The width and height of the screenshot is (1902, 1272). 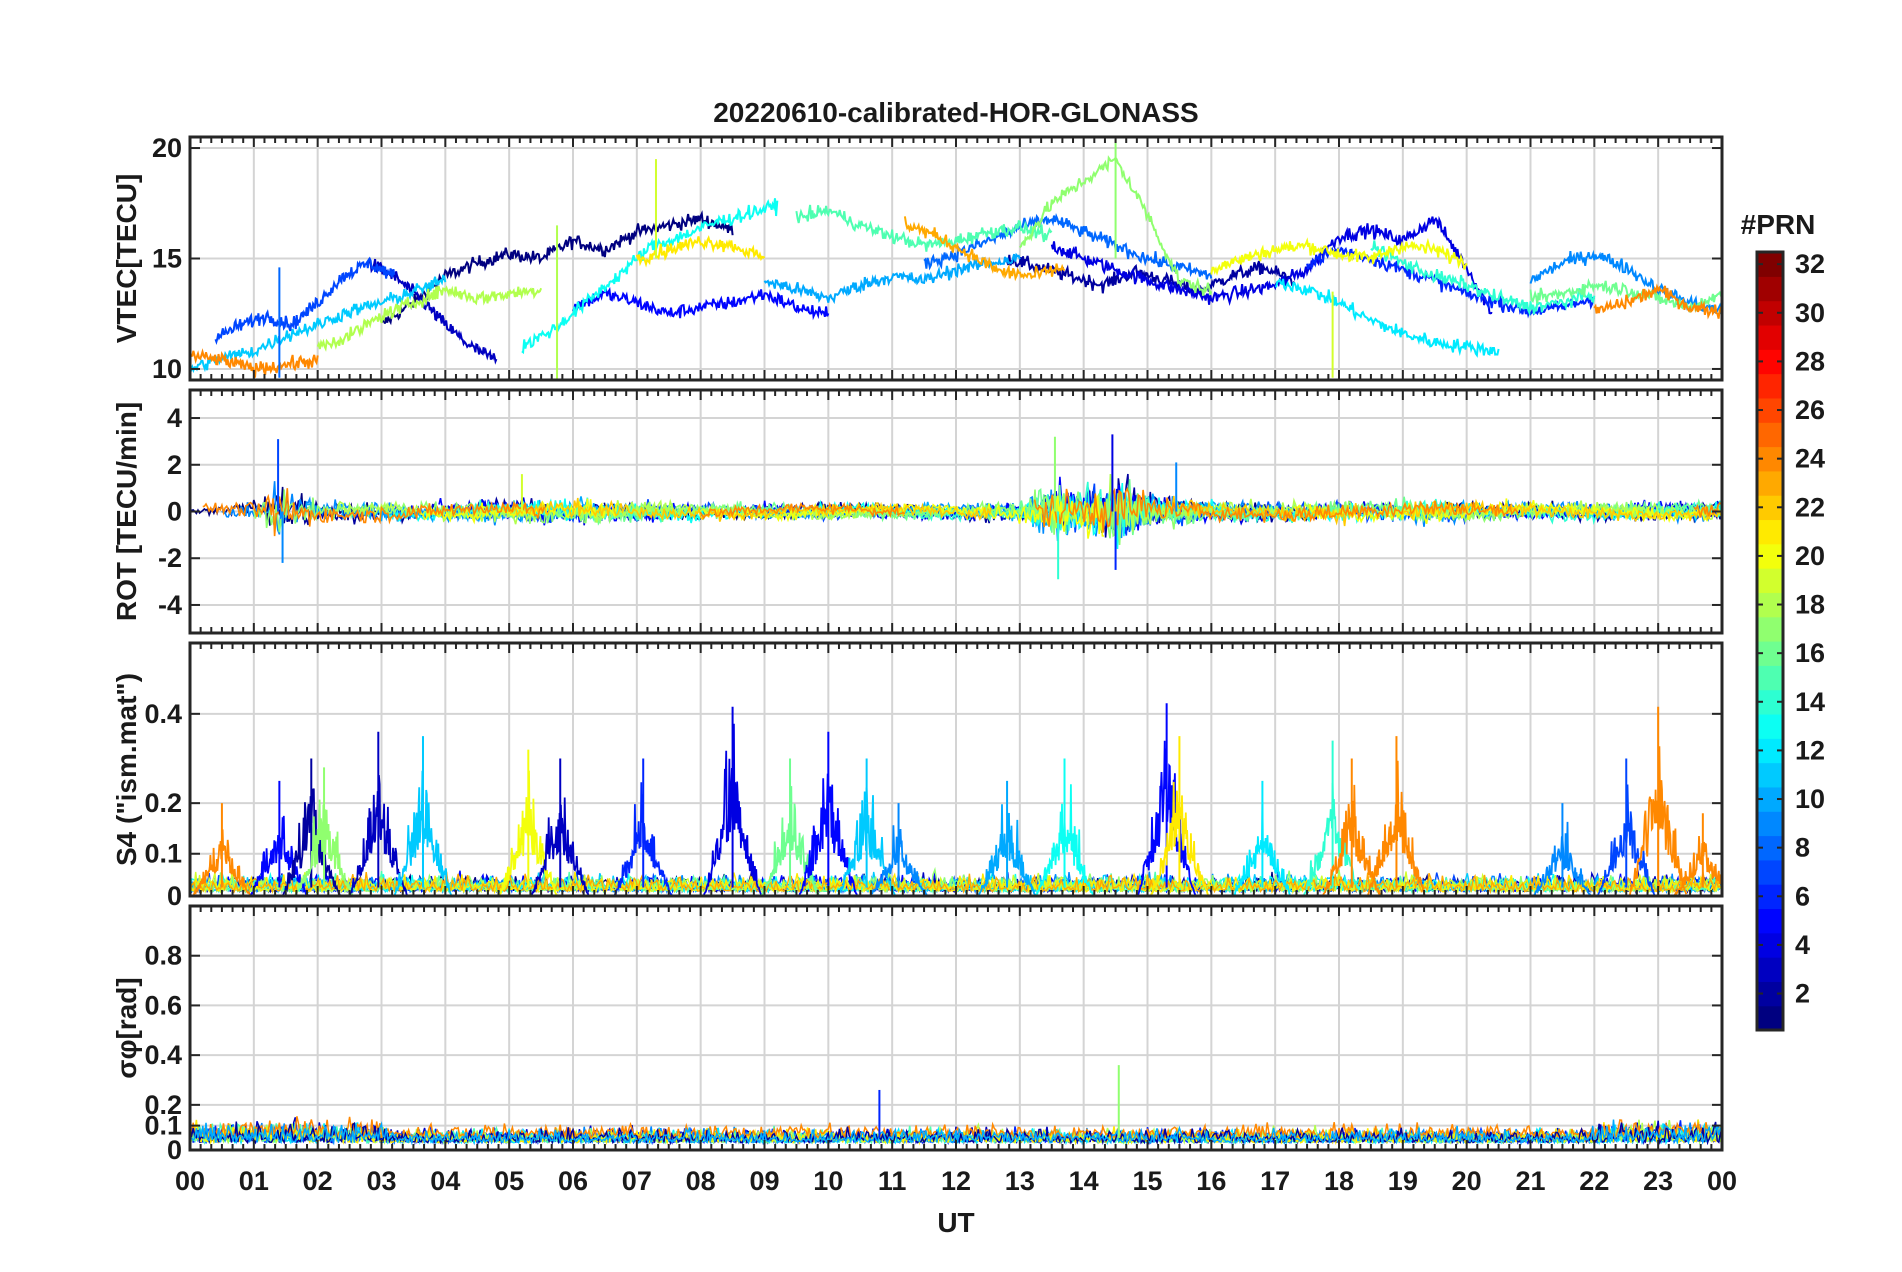 What do you see at coordinates (381, 1181) in the screenshot?
I see `x-tick-label: 03` at bounding box center [381, 1181].